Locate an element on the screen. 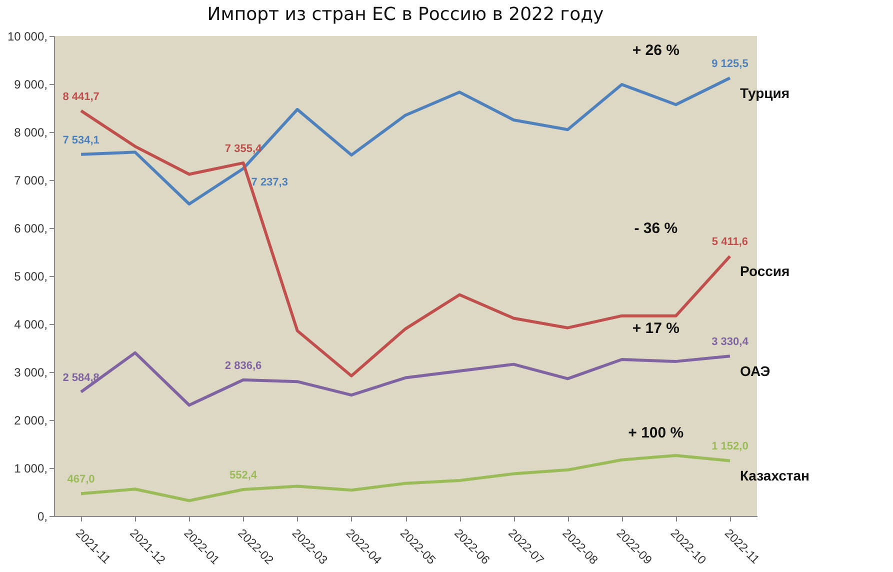 The height and width of the screenshot is (572, 893). annotation: + 100 % is located at coordinates (656, 433).